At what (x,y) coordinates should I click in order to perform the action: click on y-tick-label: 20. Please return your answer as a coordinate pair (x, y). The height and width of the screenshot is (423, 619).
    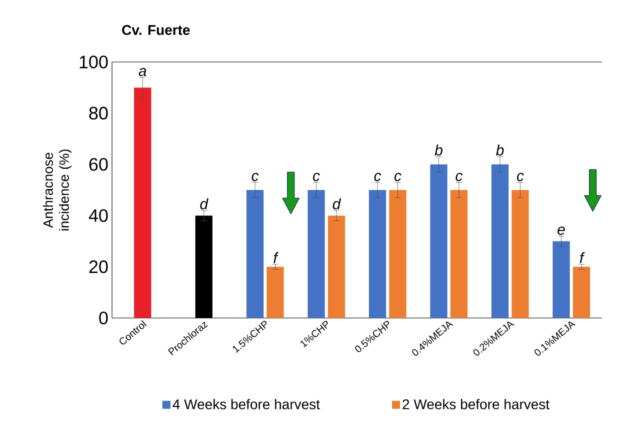
    Looking at the image, I should click on (98, 267).